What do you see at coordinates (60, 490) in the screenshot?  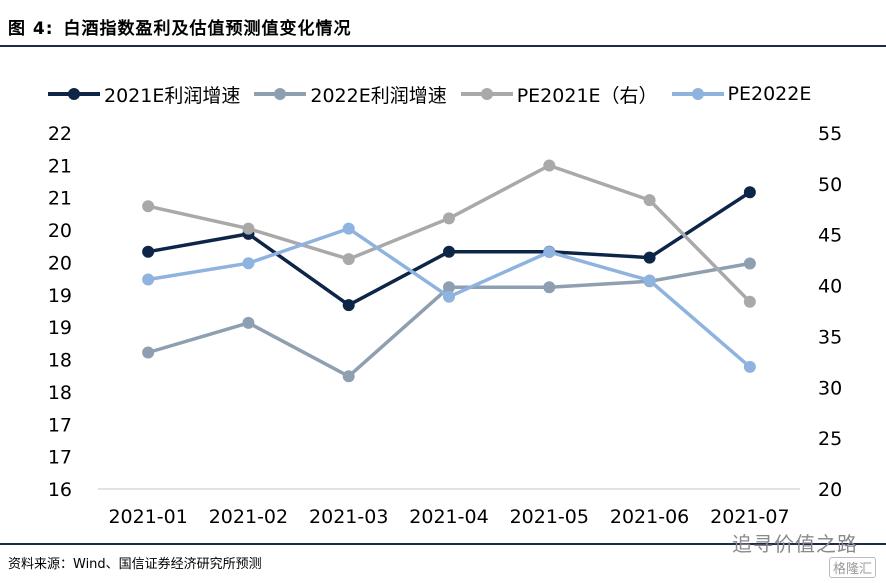 I see `left-axis-tick-label: 16` at bounding box center [60, 490].